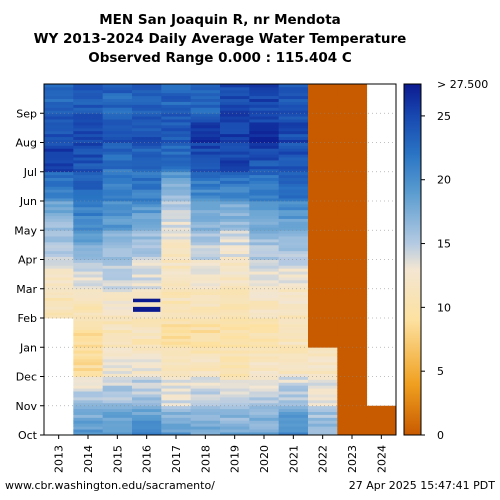 The width and height of the screenshot is (500, 500). What do you see at coordinates (352, 459) in the screenshot?
I see `x-tick-label: 2023` at bounding box center [352, 459].